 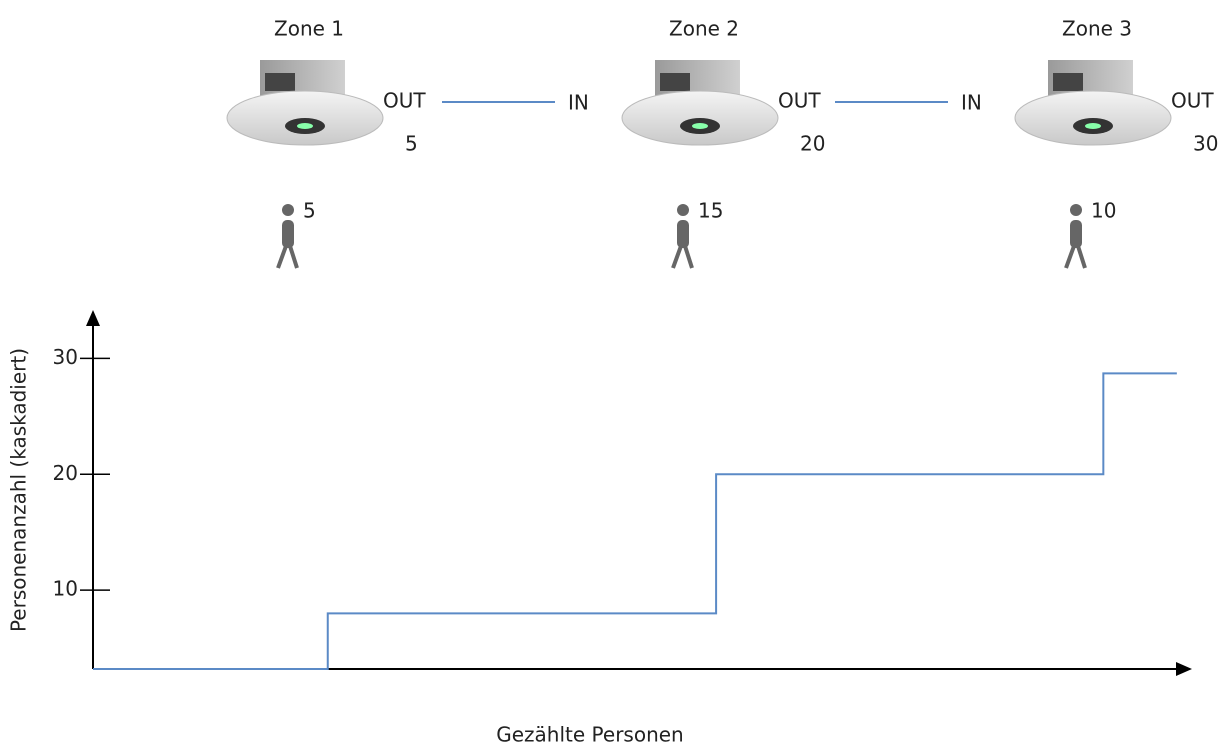 I want to click on y-axis-label: Personenanzahl (kaskadiert), so click(x=19, y=490).